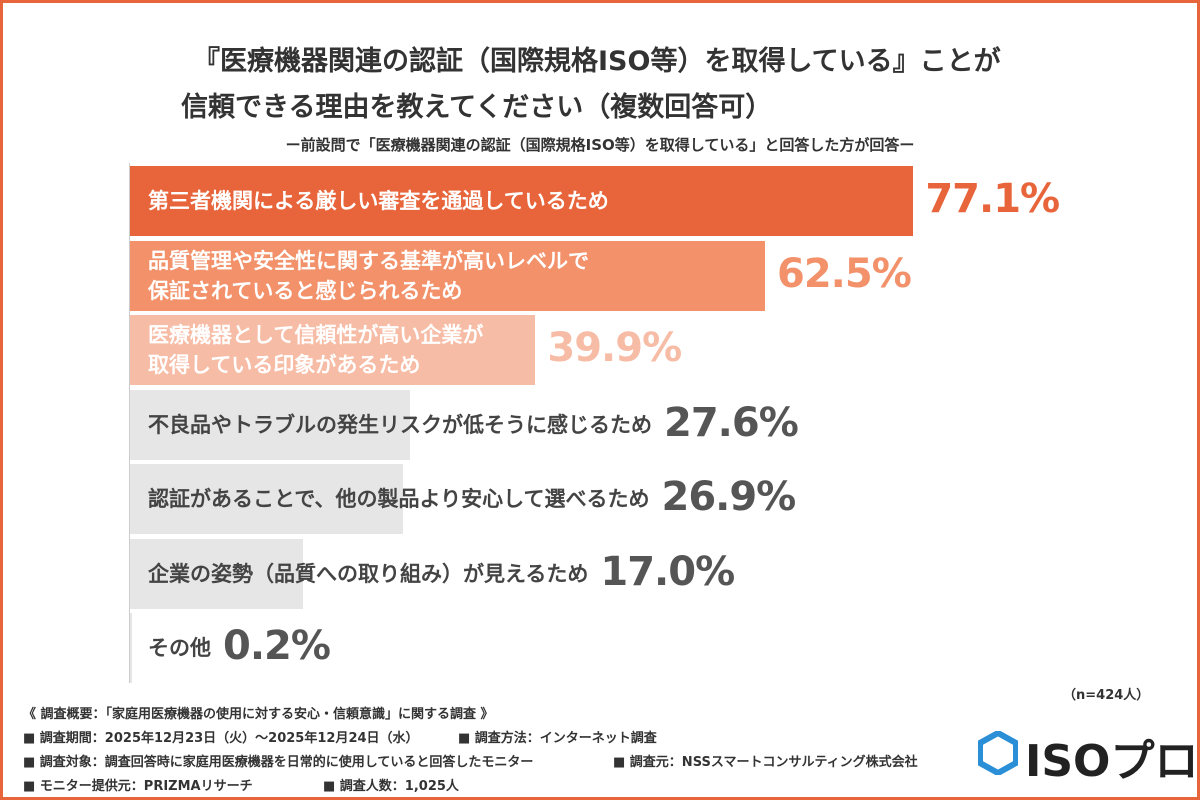 The width and height of the screenshot is (1200, 800). I want to click on footer-item: ■ 調査人数：1,025人, so click(391, 786).